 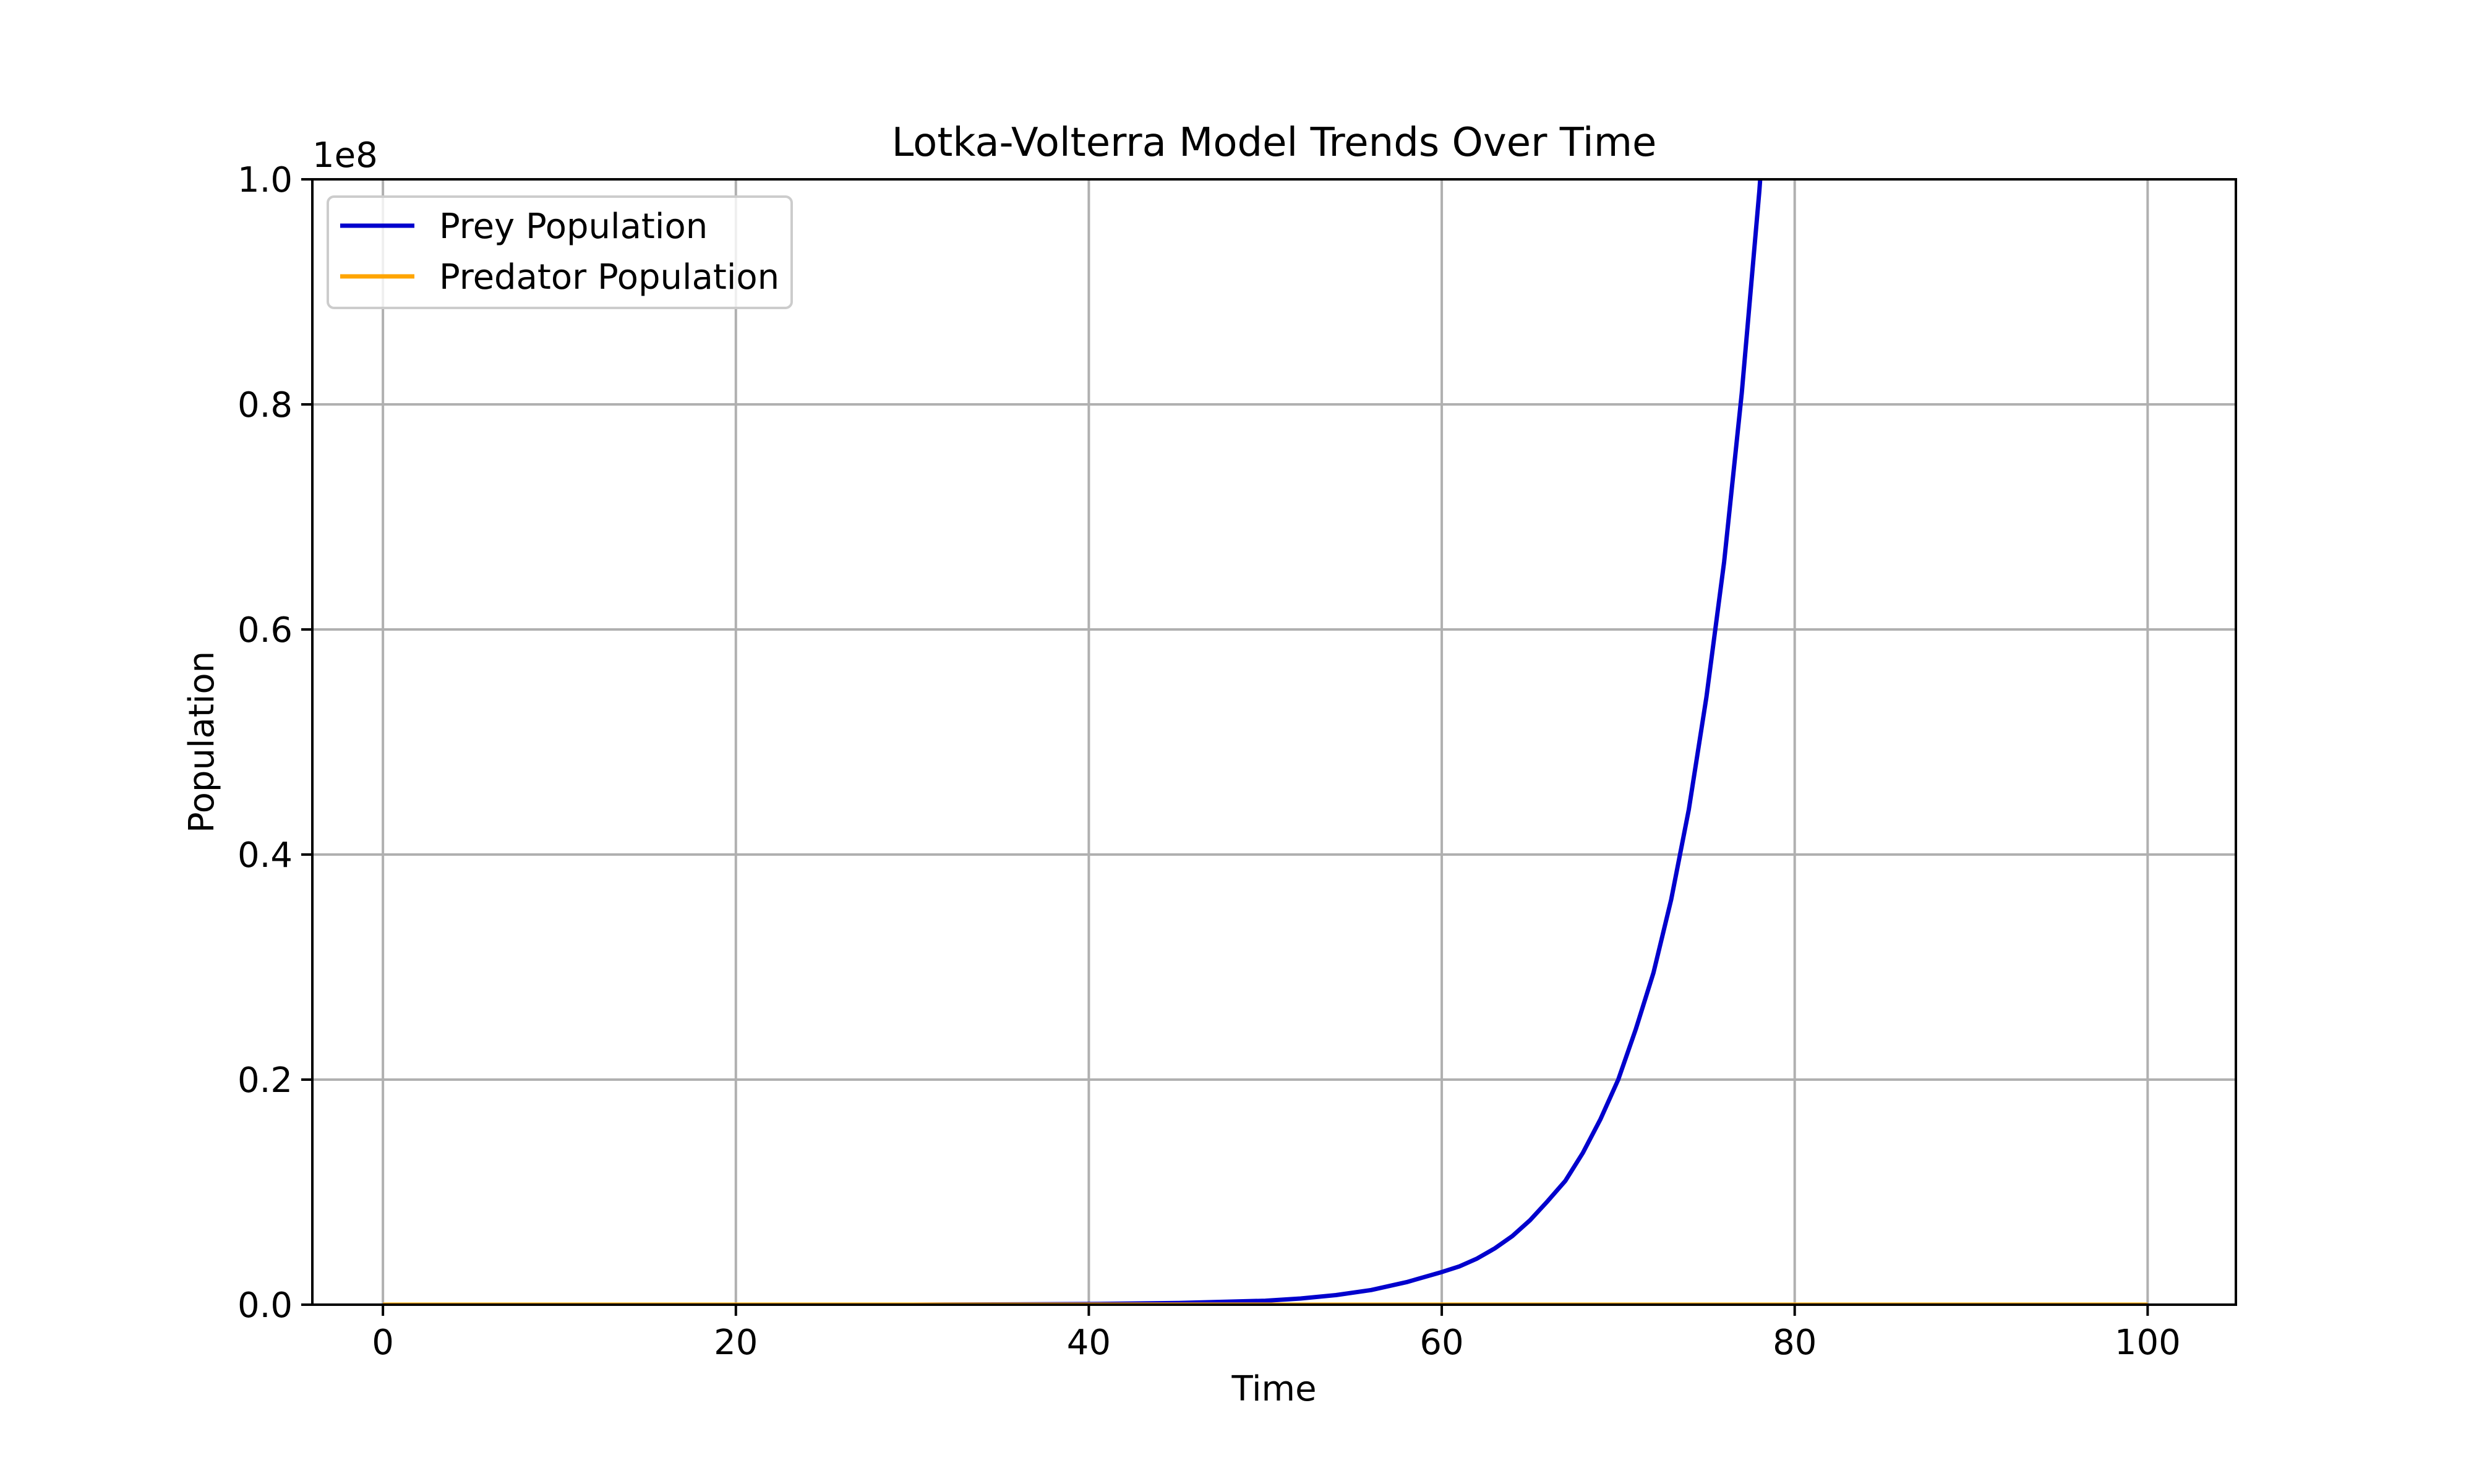 I want to click on y-tick-label: 1.0, so click(x=265, y=180).